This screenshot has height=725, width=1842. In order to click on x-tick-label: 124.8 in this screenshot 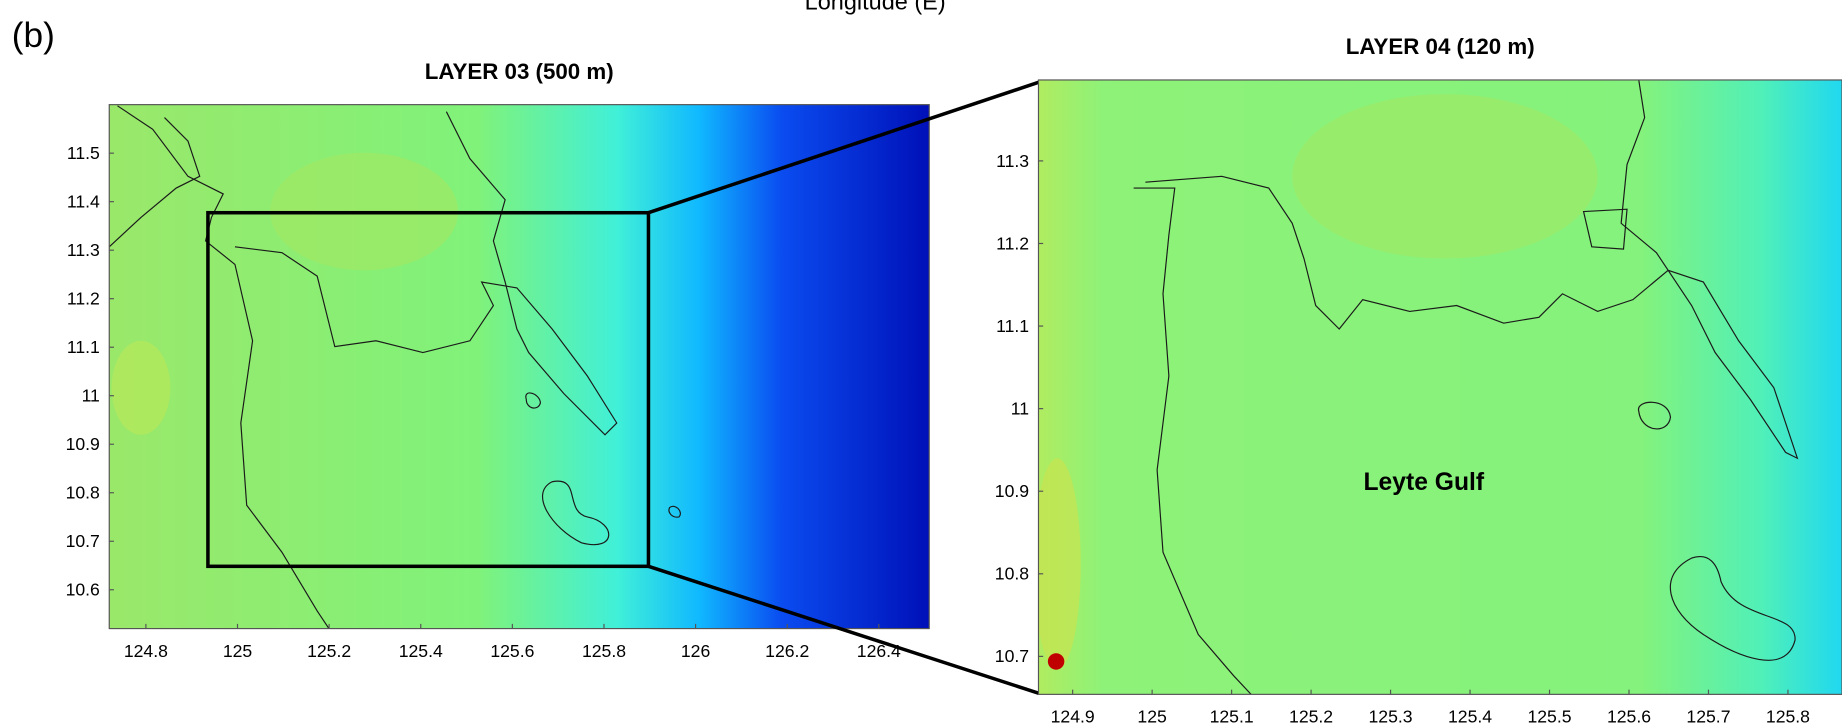, I will do `click(146, 651)`.